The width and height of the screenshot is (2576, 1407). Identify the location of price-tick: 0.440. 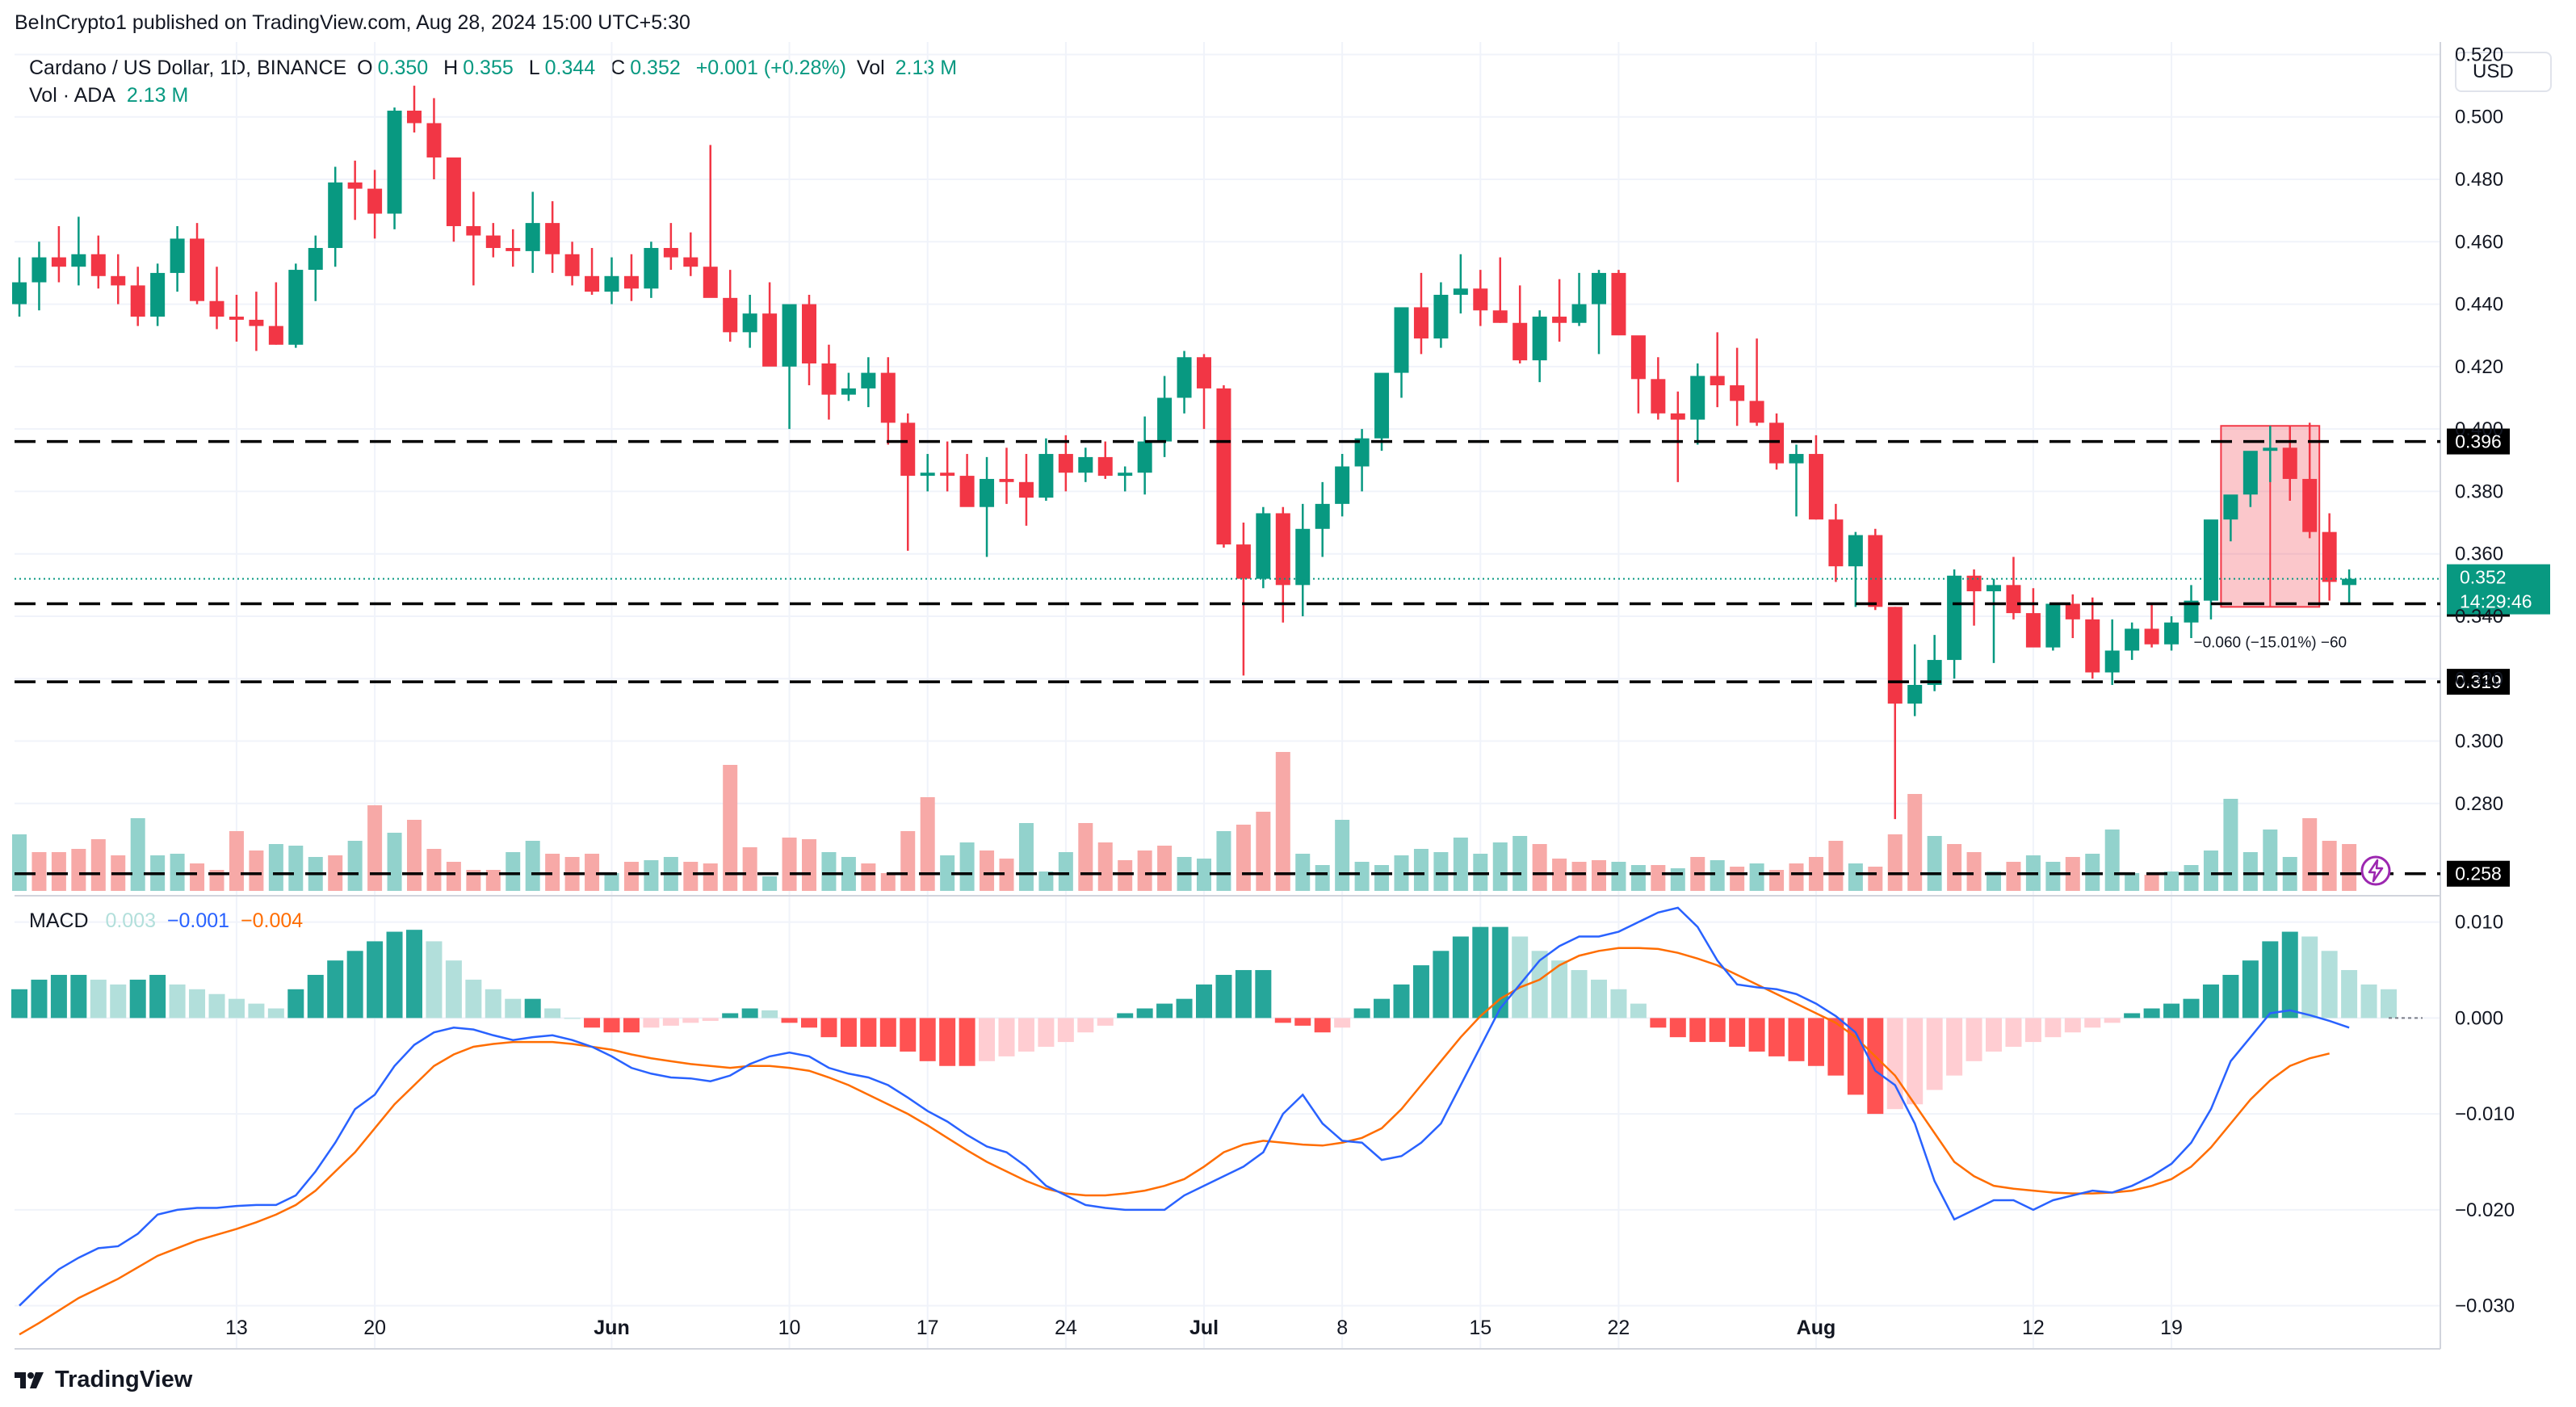
(2479, 305).